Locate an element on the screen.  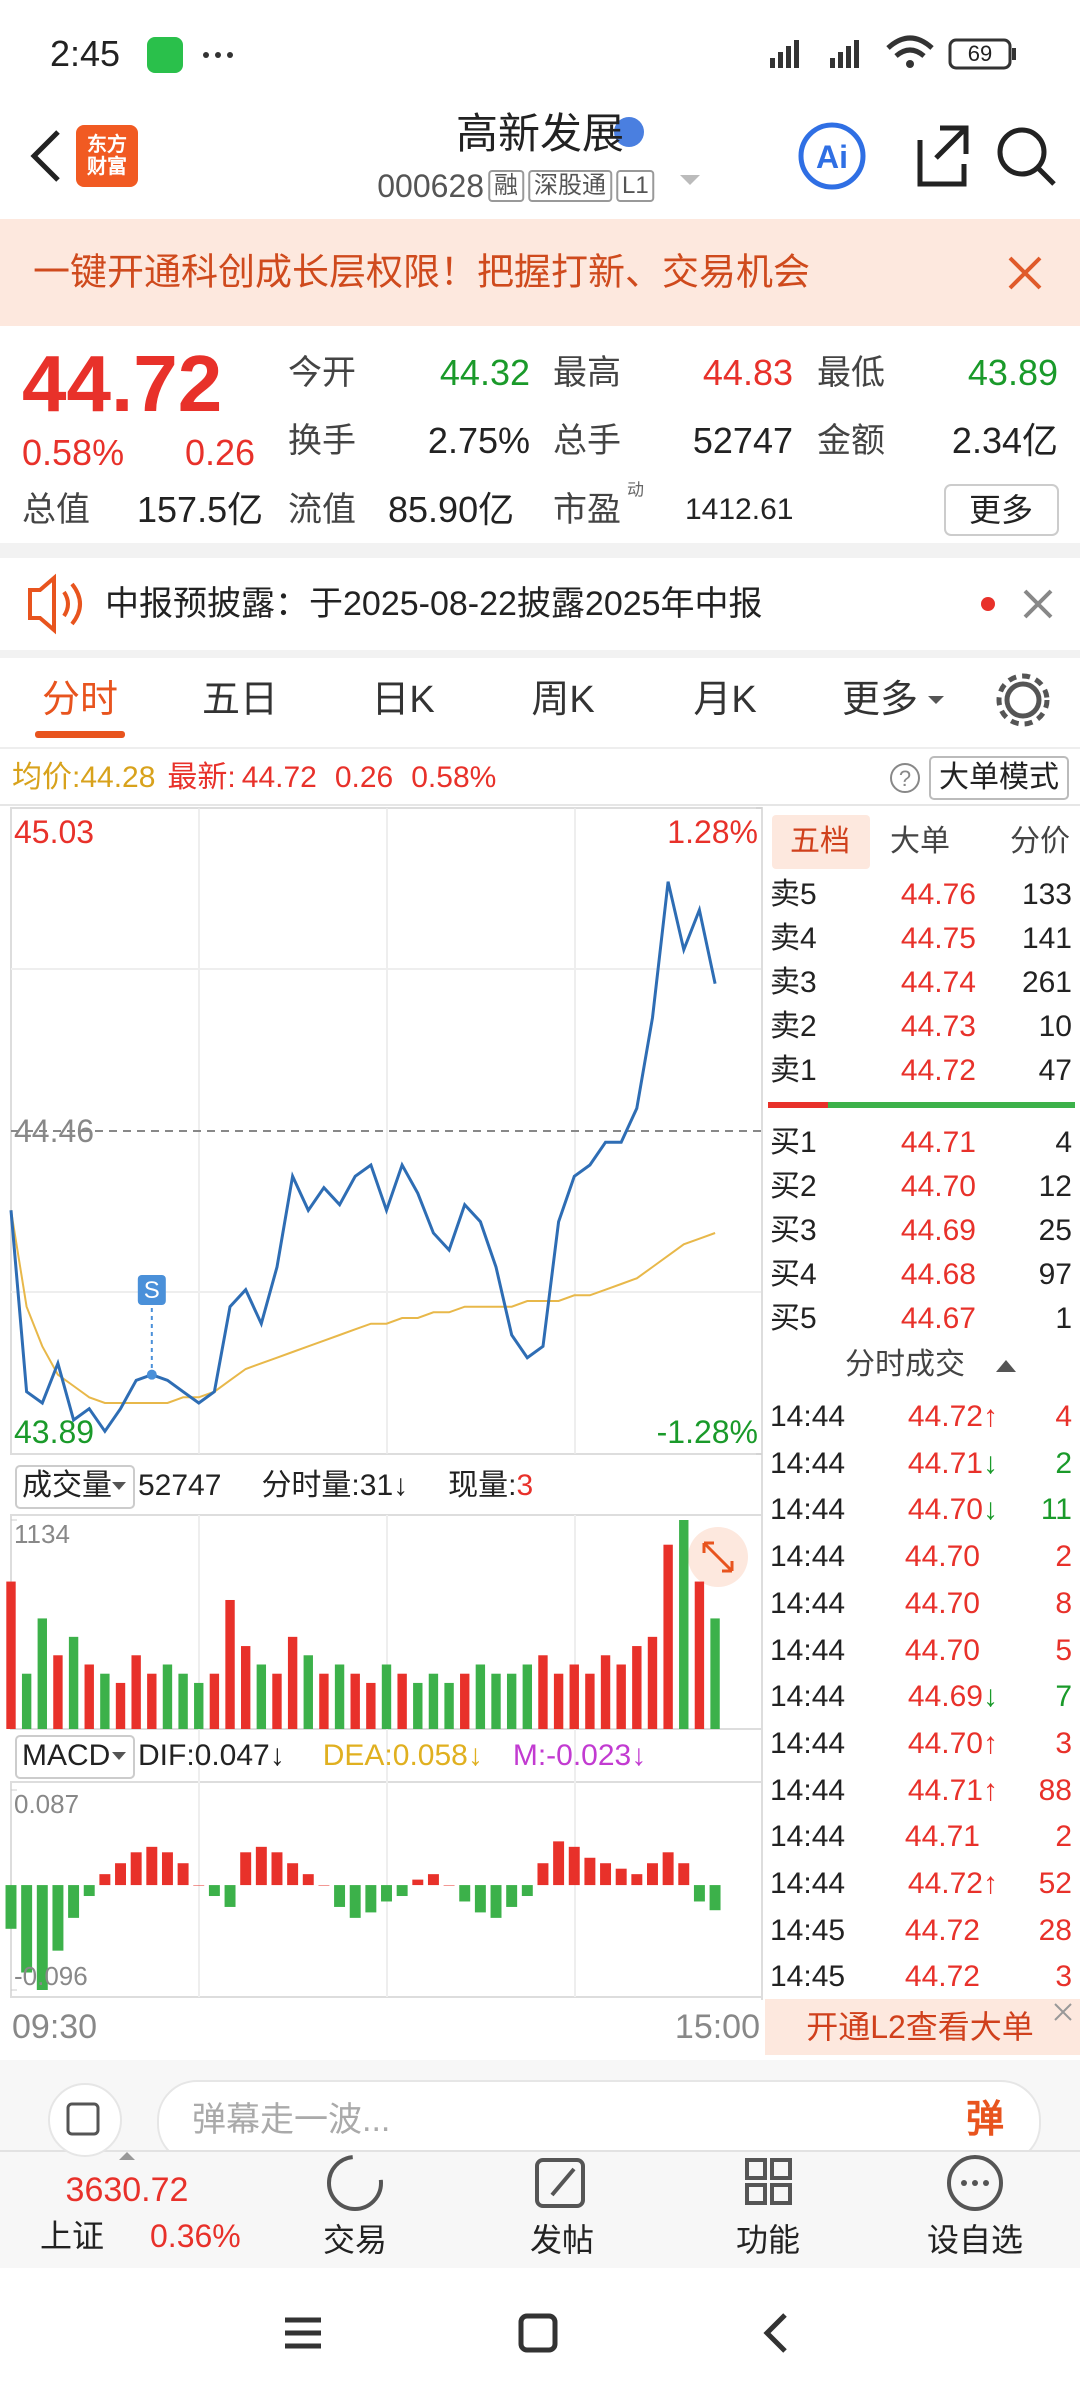
nav-item: 交易 is located at coordinates (355, 2240).